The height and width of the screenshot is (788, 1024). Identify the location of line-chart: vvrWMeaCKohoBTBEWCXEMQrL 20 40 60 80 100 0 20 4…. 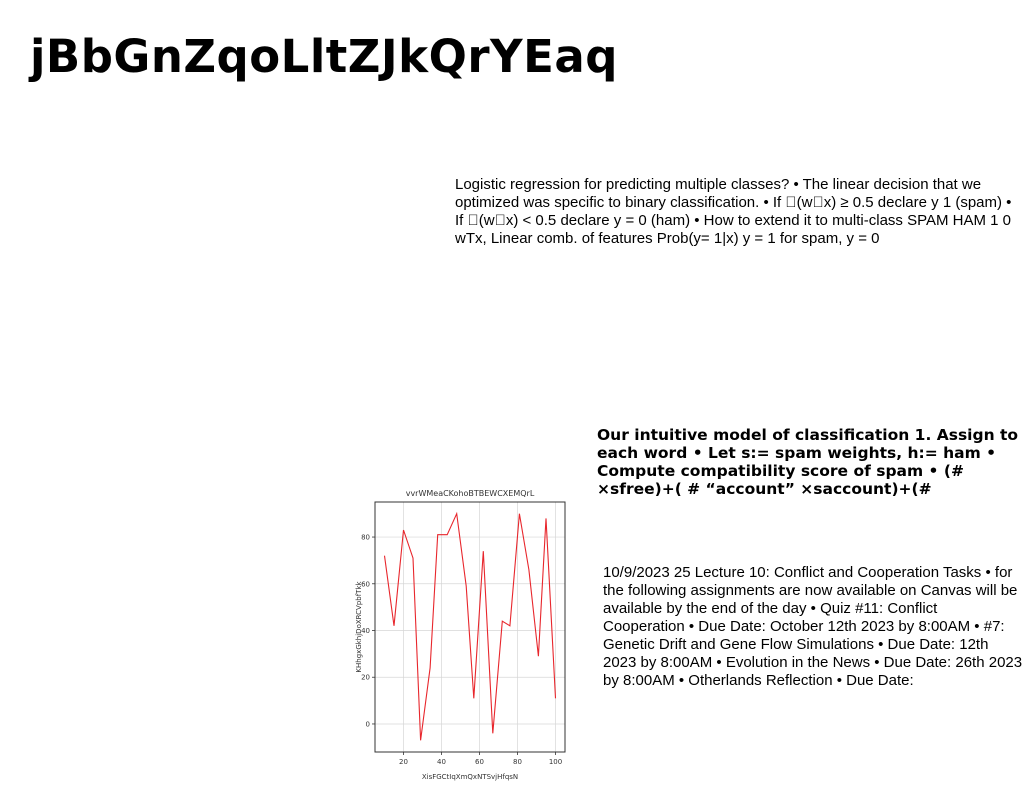
(460, 635).